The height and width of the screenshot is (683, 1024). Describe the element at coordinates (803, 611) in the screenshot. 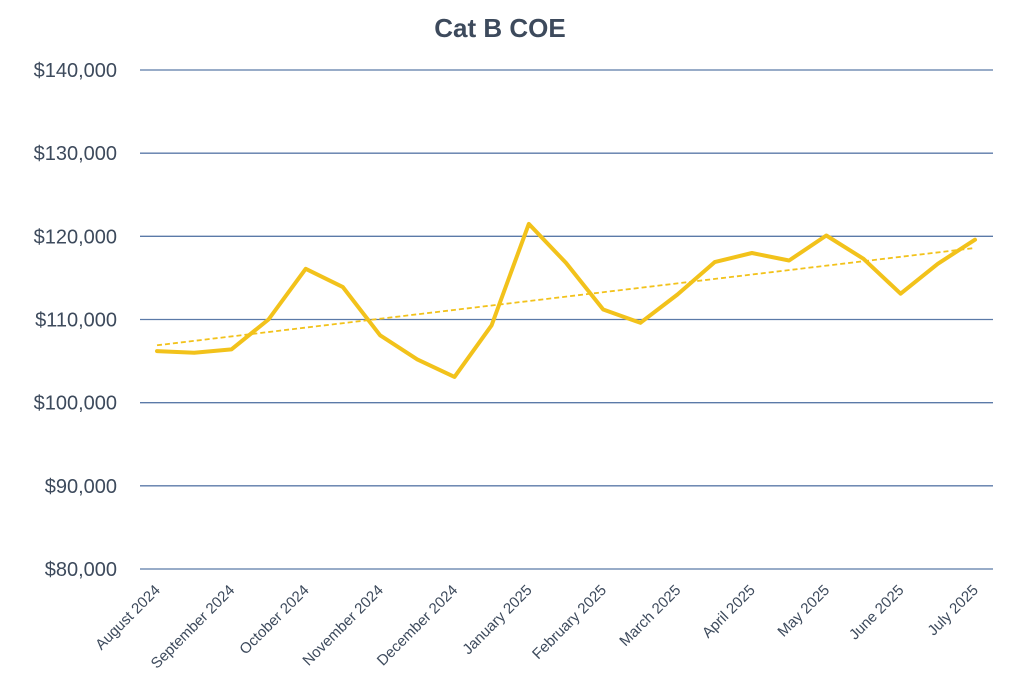

I see `x-tick-label: May 2025` at that location.